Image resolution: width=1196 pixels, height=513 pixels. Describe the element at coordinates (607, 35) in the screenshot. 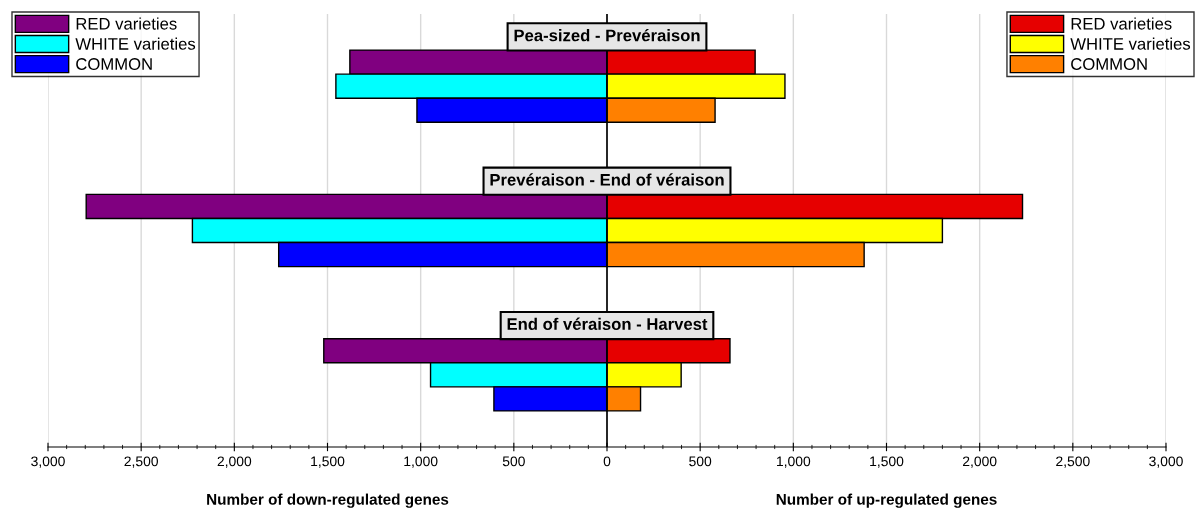

I see `annotation: Pea-sized - Prevéraison` at that location.